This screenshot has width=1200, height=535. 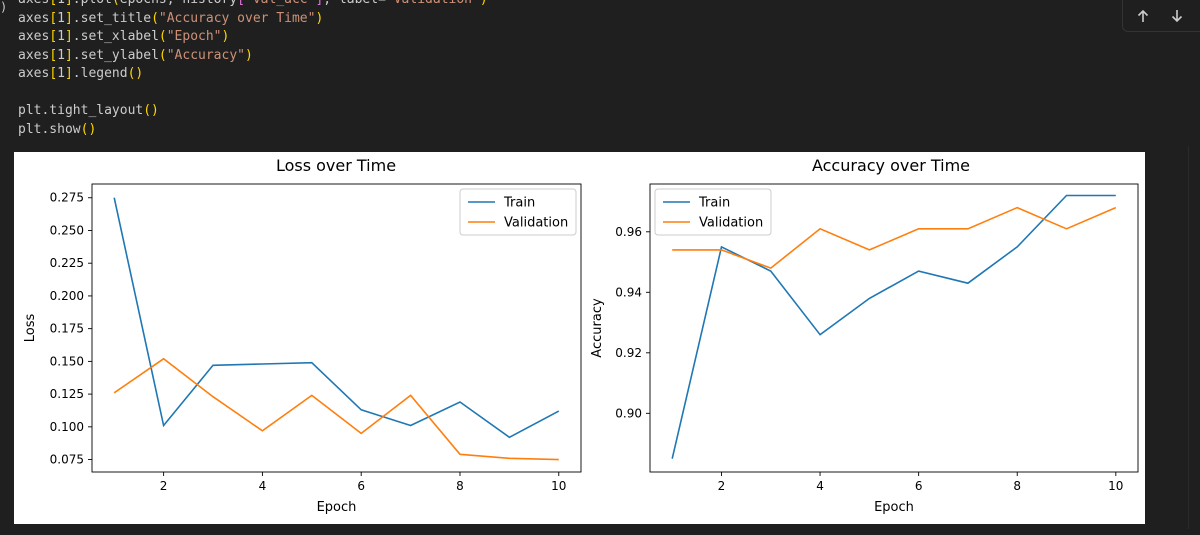 What do you see at coordinates (253, 19) in the screenshot?
I see `code-line: axes[1].set_title("Accuracy over Time")` at bounding box center [253, 19].